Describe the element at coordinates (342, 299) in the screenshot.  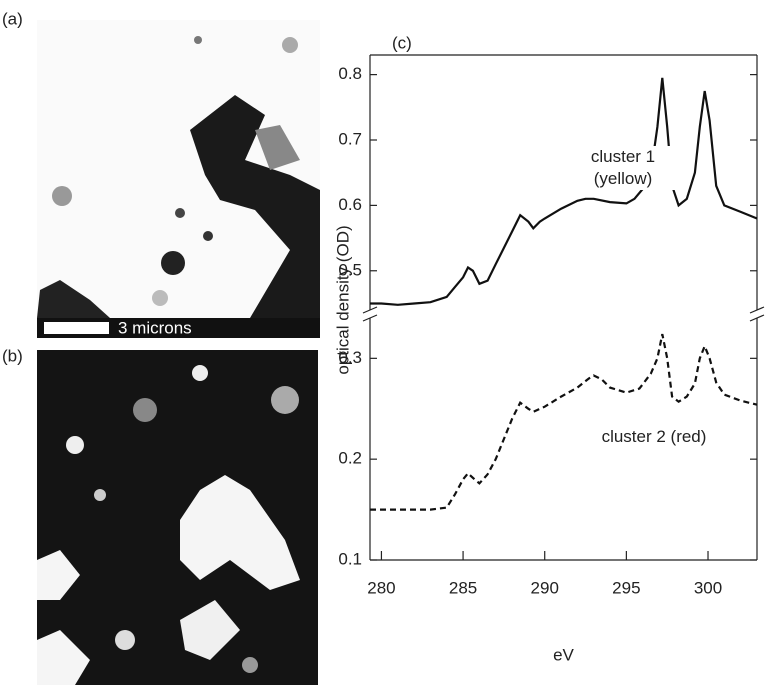
I see `y-axis-label: optical density (OD)` at that location.